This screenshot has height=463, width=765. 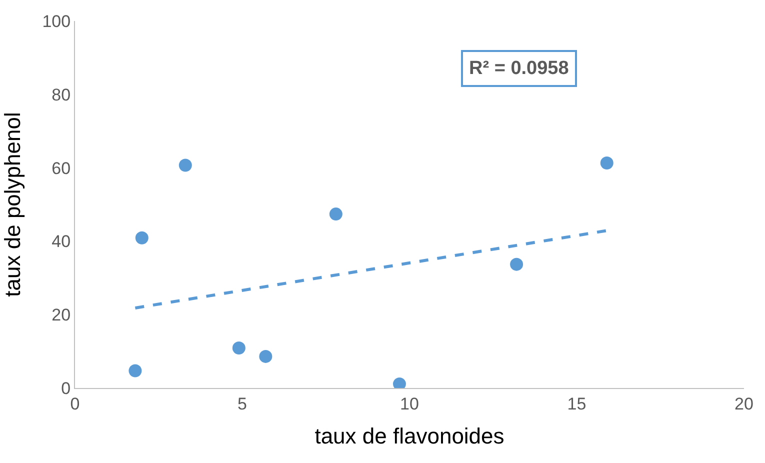 I want to click on y-axis-title: taux de polyphenol, so click(x=13, y=204).